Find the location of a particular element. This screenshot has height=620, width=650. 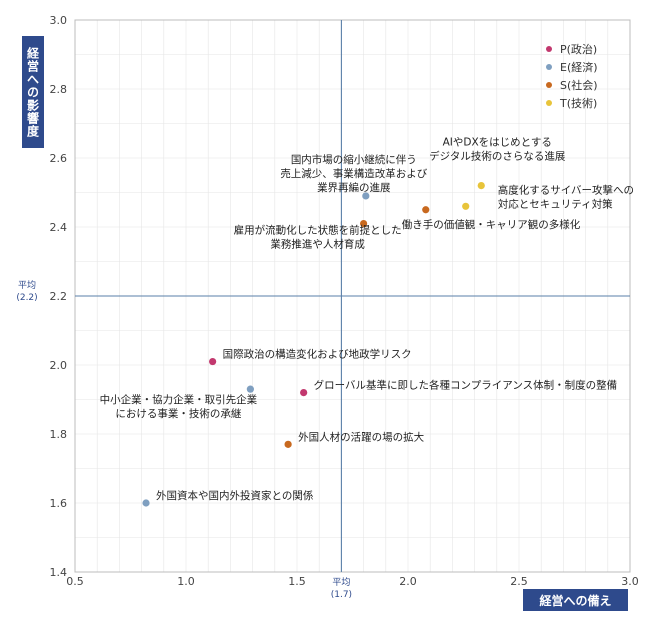

y-tick-label: 2.6 is located at coordinates (59, 158).